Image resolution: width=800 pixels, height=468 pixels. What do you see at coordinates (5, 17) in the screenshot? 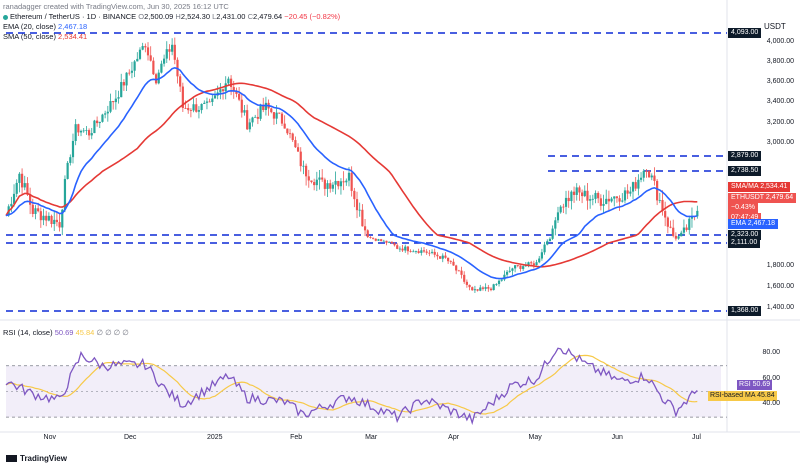
I see `status-dot-icon` at bounding box center [5, 17].